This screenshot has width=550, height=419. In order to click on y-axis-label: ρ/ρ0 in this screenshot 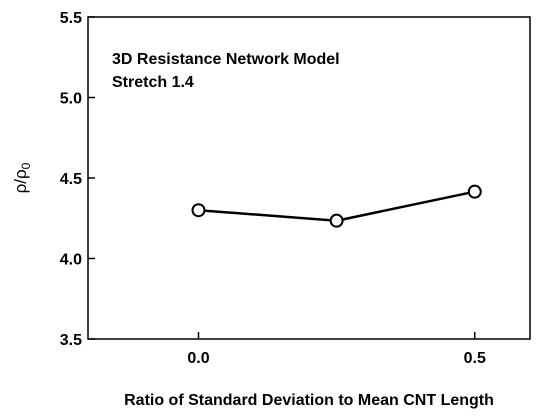, I will do `click(22, 177)`.